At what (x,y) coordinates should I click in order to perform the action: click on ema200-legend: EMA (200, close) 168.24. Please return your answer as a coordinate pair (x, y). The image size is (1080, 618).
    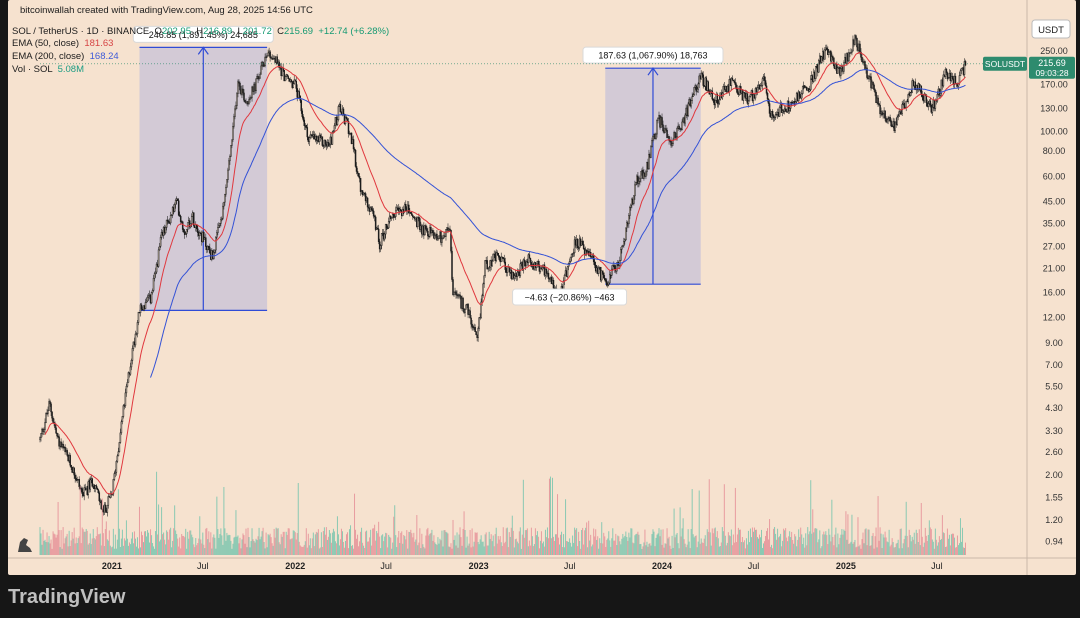
    Looking at the image, I should click on (65, 56).